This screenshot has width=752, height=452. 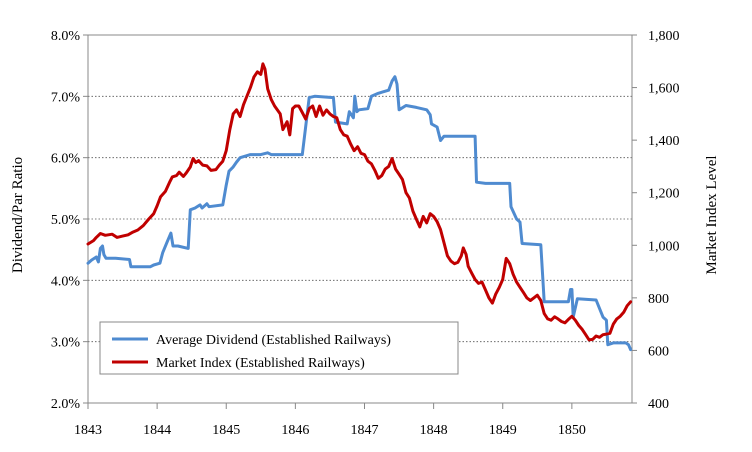 What do you see at coordinates (572, 430) in the screenshot?
I see `x-tick-label: 1850` at bounding box center [572, 430].